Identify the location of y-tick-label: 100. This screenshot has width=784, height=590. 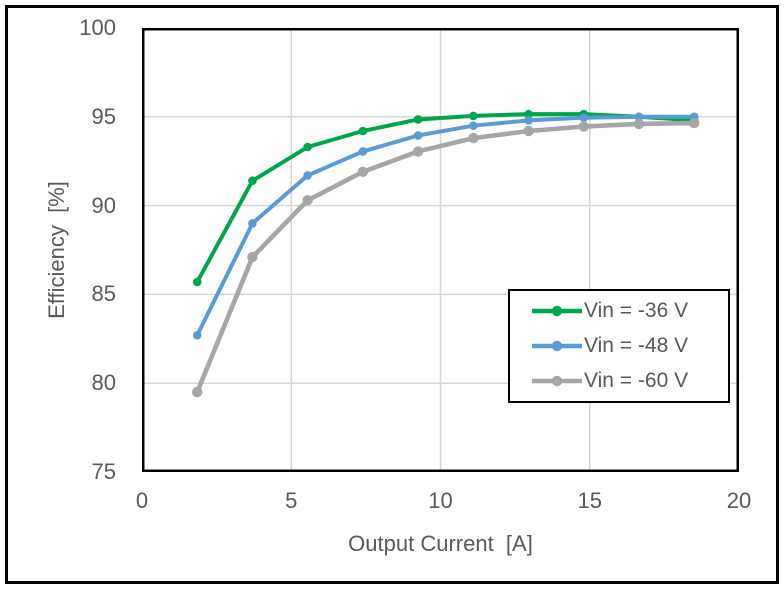
(97, 27).